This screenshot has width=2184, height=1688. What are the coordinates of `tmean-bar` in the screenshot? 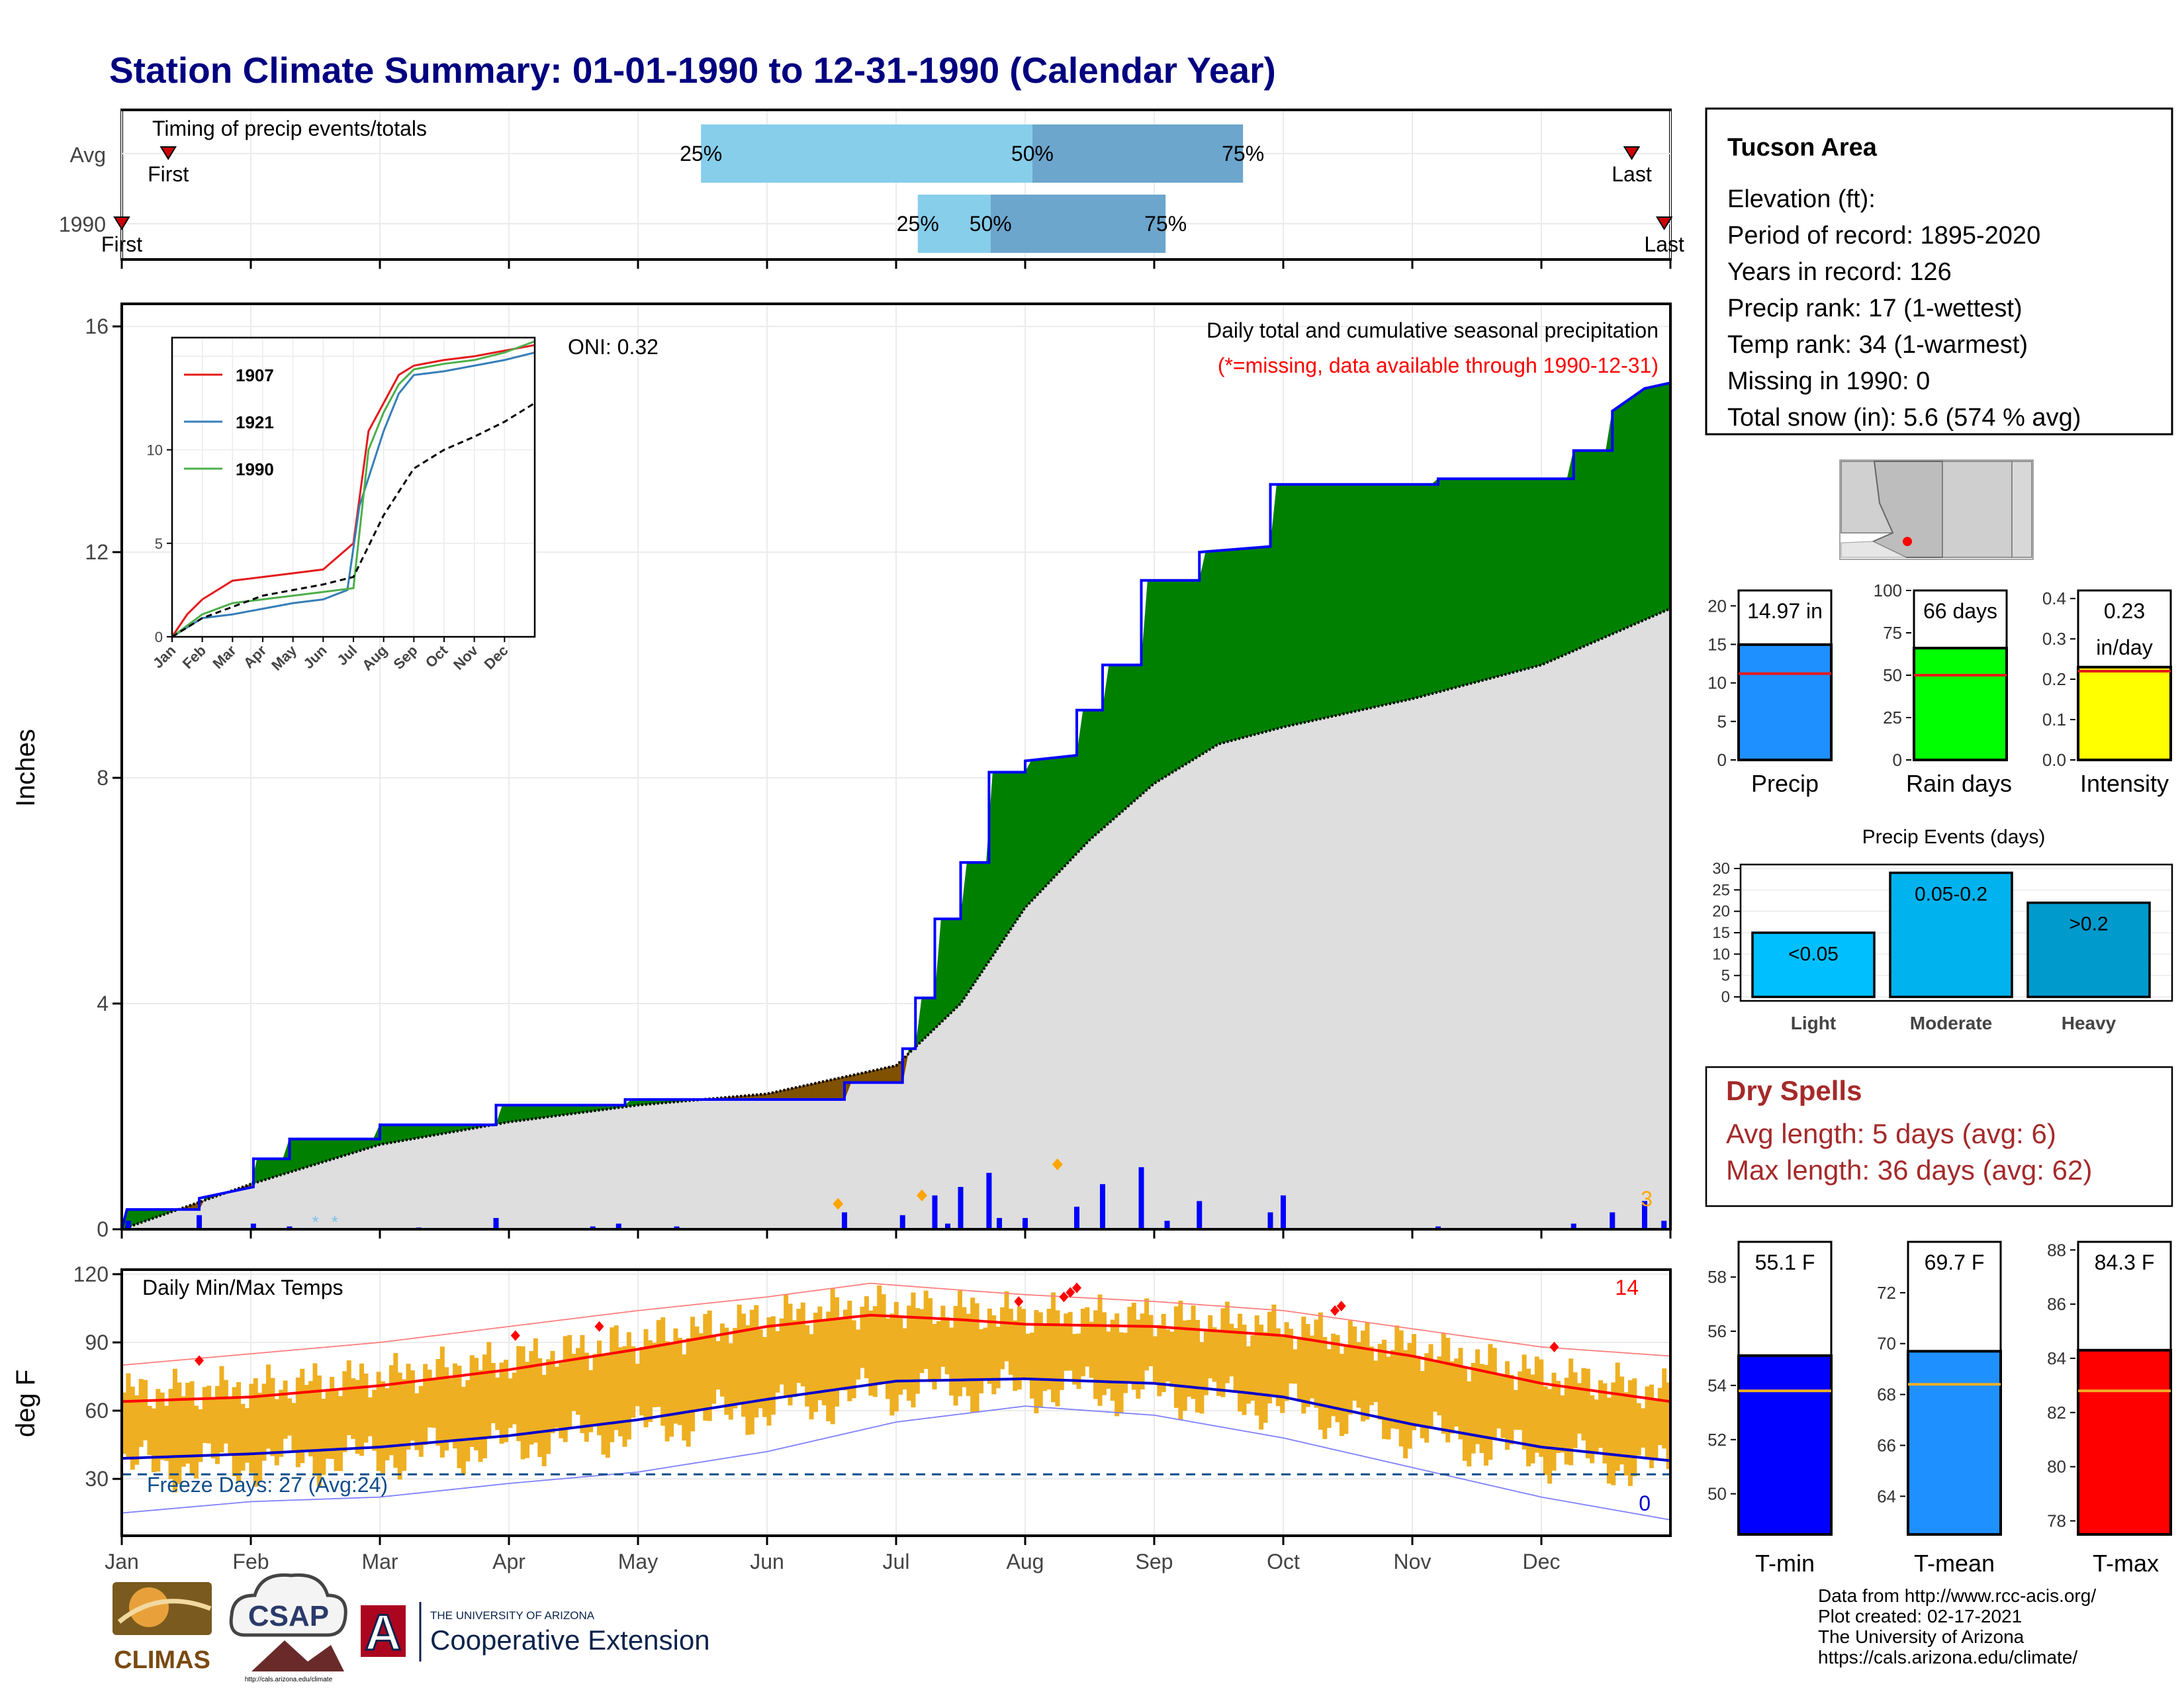 It's located at (1954, 1443).